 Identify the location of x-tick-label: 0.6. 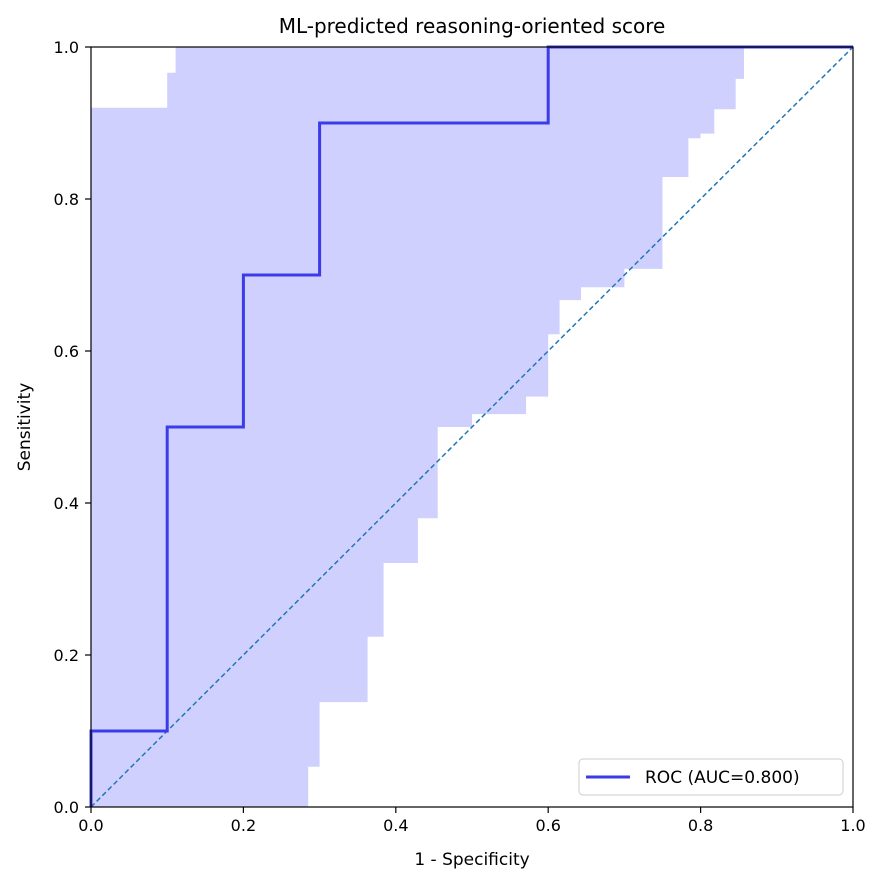
(547, 825).